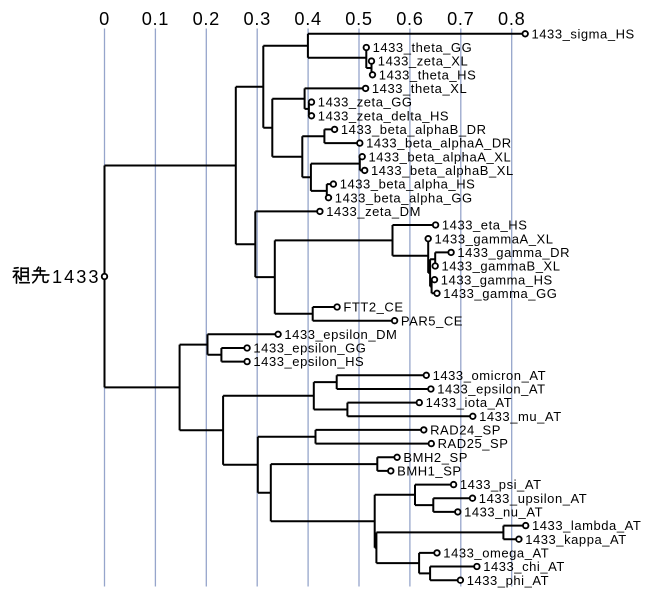 This screenshot has width=654, height=605. Describe the element at coordinates (373, 307) in the screenshot. I see `svg-text: FTT2_CE` at that location.